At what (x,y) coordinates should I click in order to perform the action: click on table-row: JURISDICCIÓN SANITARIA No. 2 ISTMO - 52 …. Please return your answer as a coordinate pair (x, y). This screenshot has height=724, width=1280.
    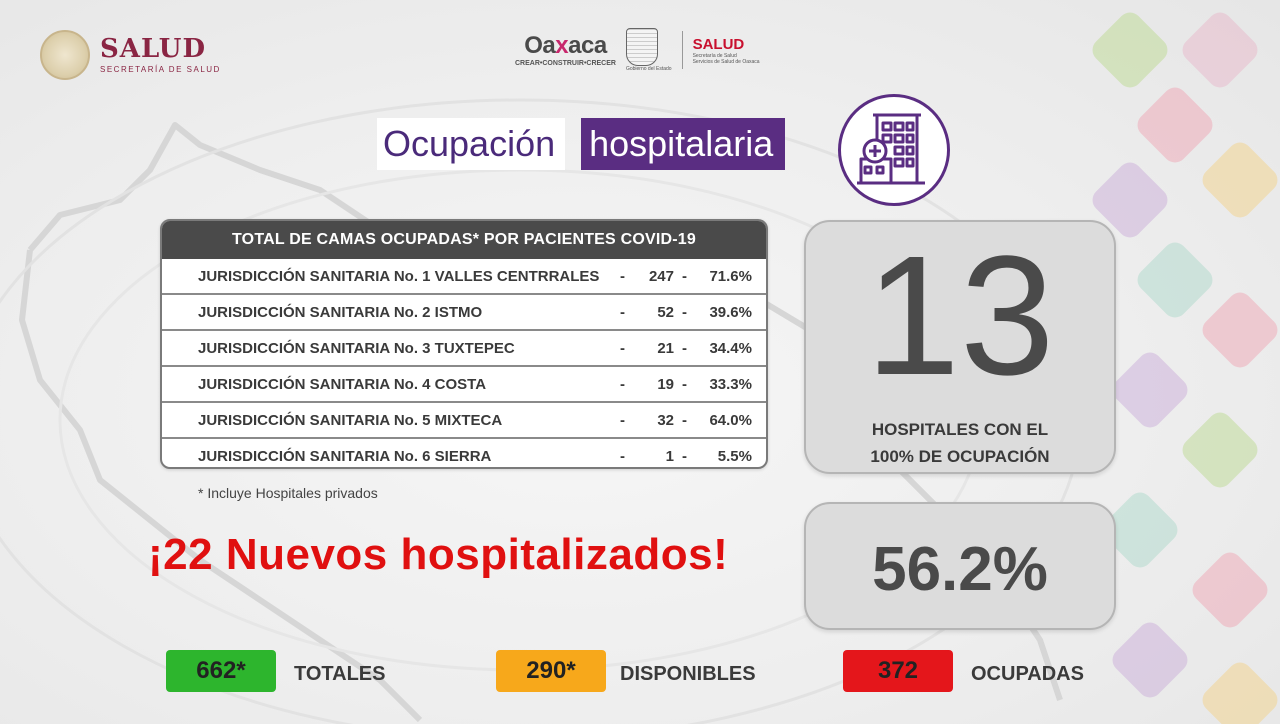
    Looking at the image, I should click on (464, 313).